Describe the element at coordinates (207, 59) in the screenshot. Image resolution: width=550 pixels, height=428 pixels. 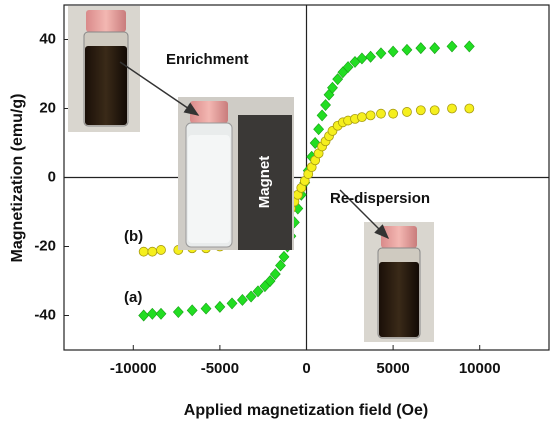
I see `annotation: Enrichment` at that location.